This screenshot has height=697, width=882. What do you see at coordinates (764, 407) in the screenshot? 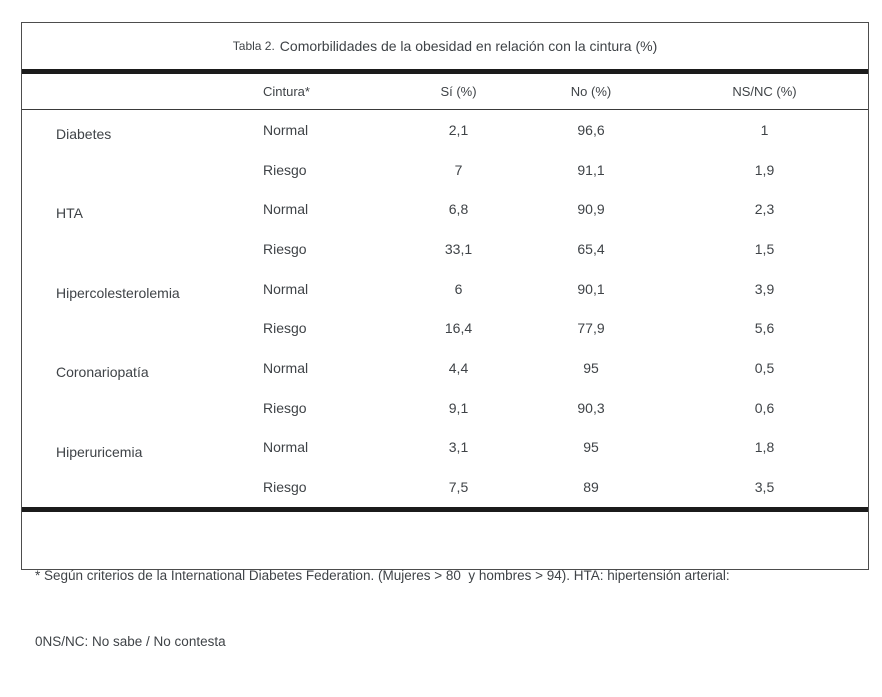
I see `nsnc-cell: 0,6` at bounding box center [764, 407].